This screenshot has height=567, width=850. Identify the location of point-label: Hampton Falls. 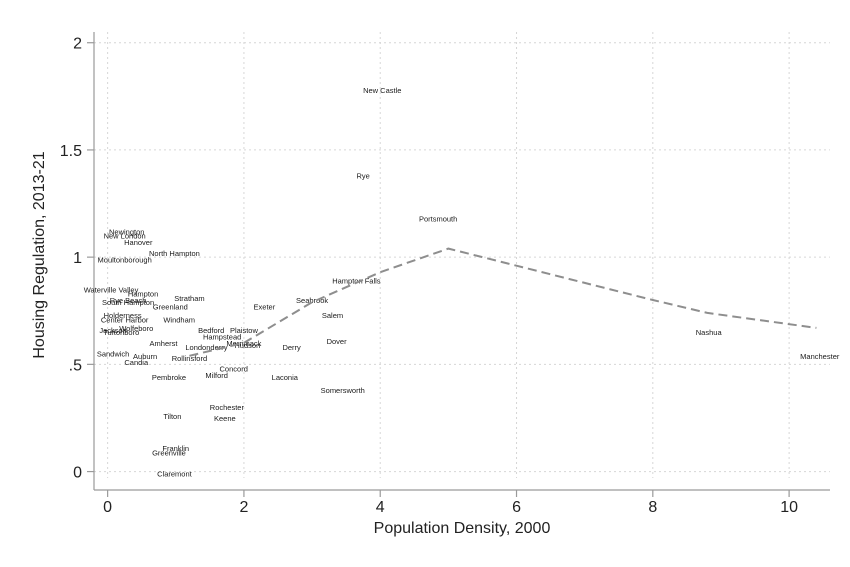
(356, 281).